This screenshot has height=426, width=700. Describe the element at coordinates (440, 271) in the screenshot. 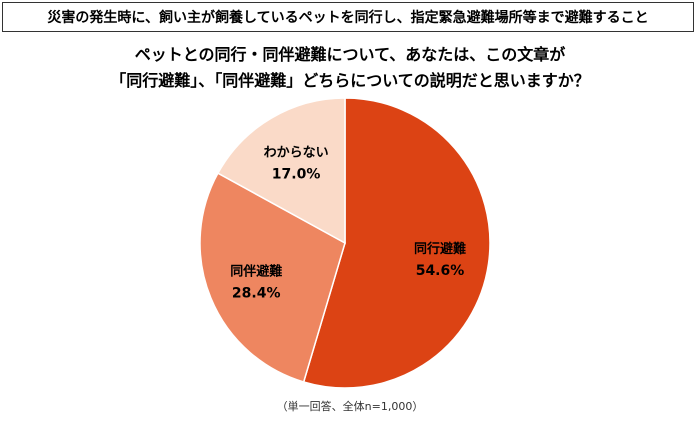

I see `slice-value-0: 54.6%` at that location.